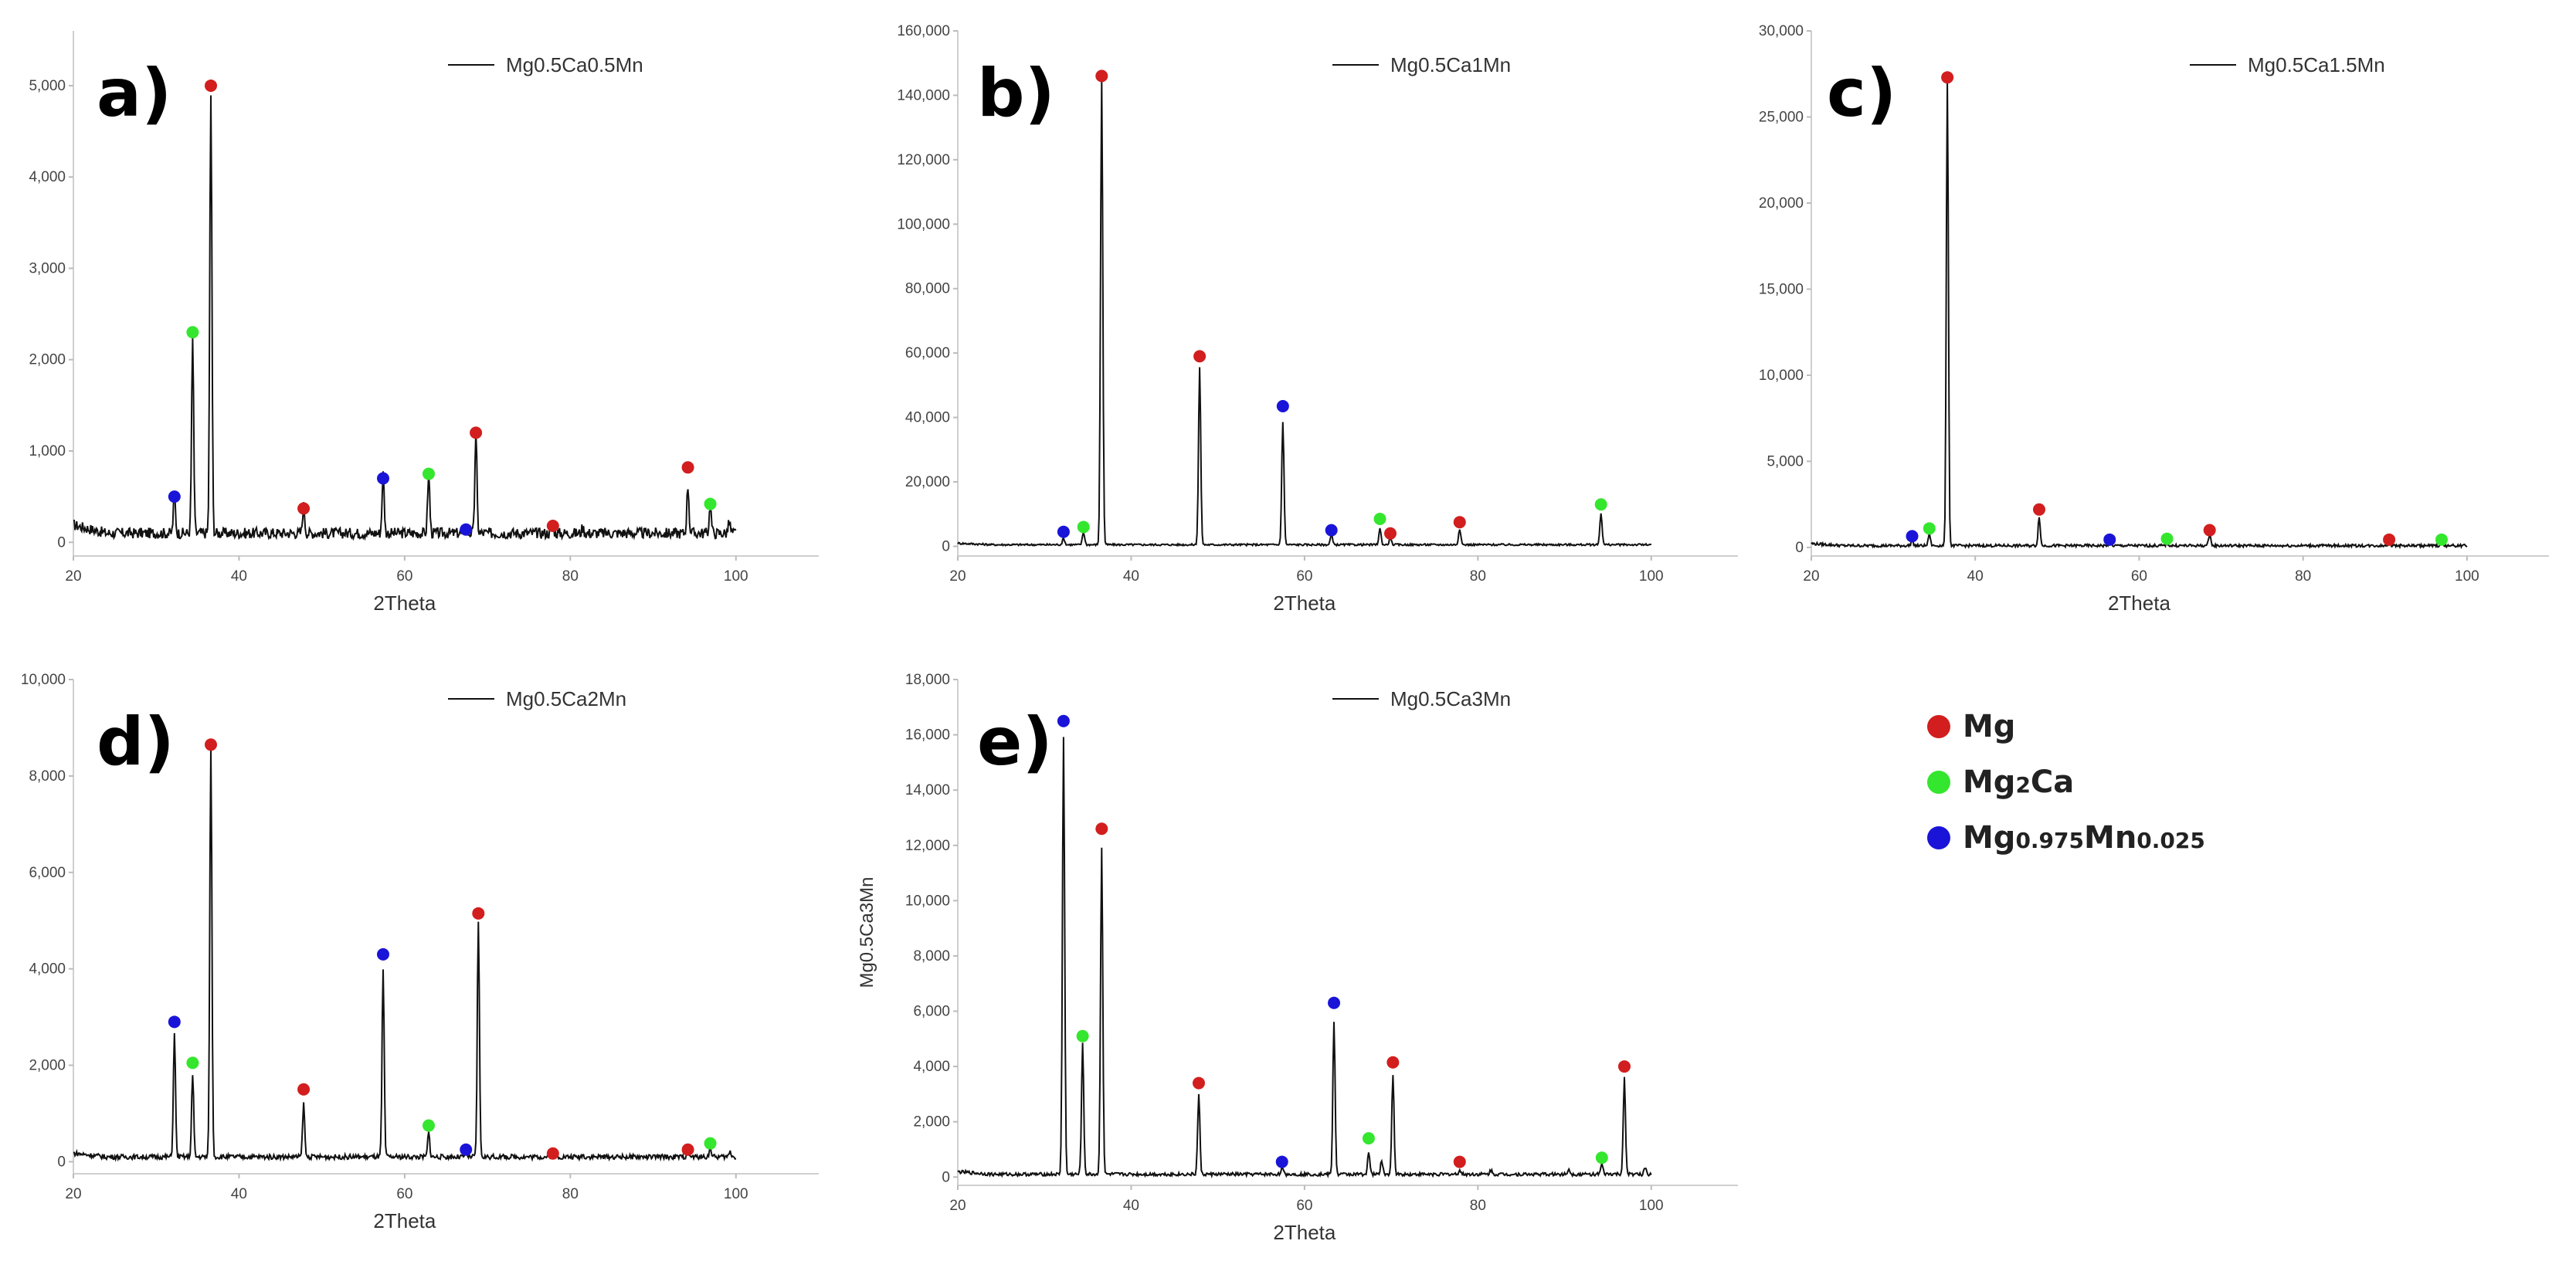 The image size is (2576, 1278). Describe the element at coordinates (927, 418) in the screenshot. I see `y-tick-label: 40,000` at that location.